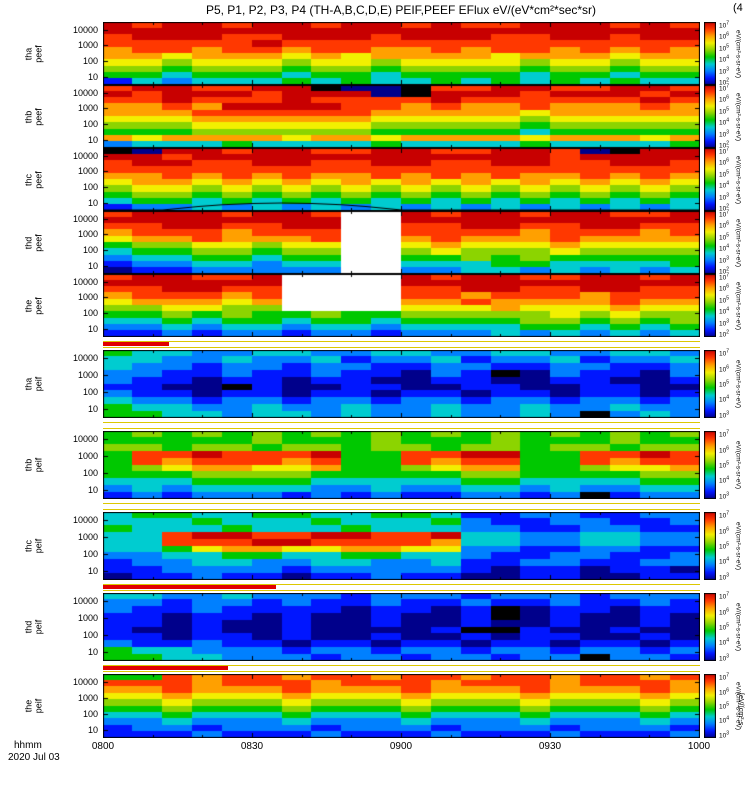 This screenshot has height=800, width=750. Describe the element at coordinates (401, 546) in the screenshot. I see `spectrogram-thc-peif` at that location.